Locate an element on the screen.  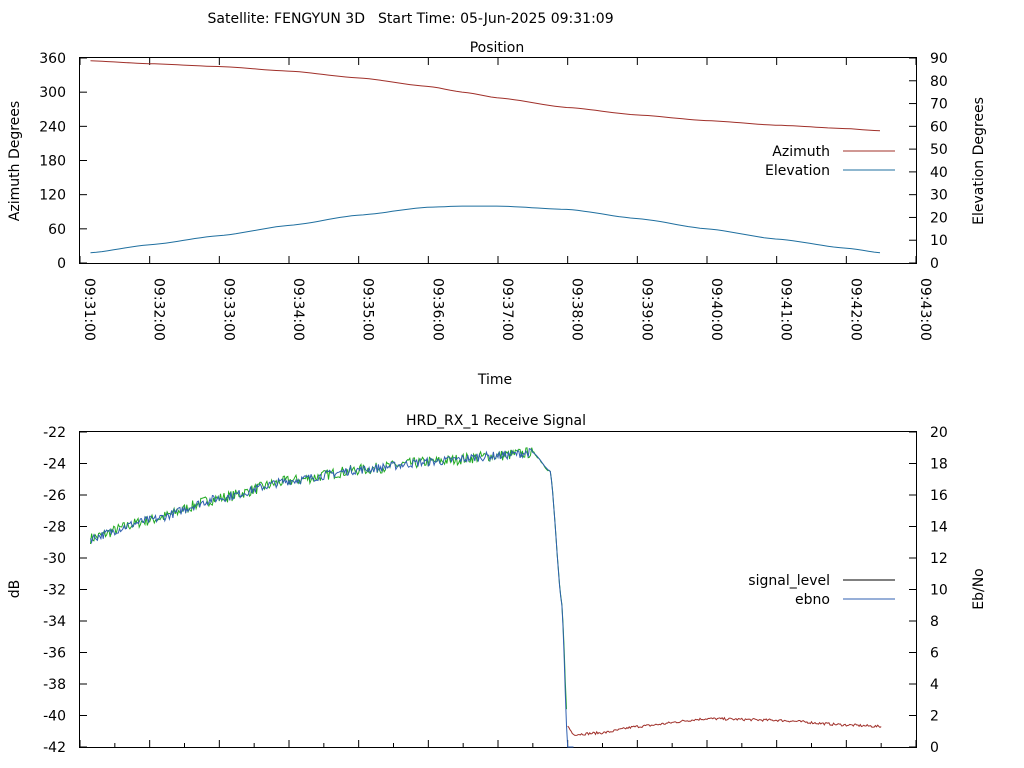
c2-ytick-label: -24 is located at coordinates (54, 465).